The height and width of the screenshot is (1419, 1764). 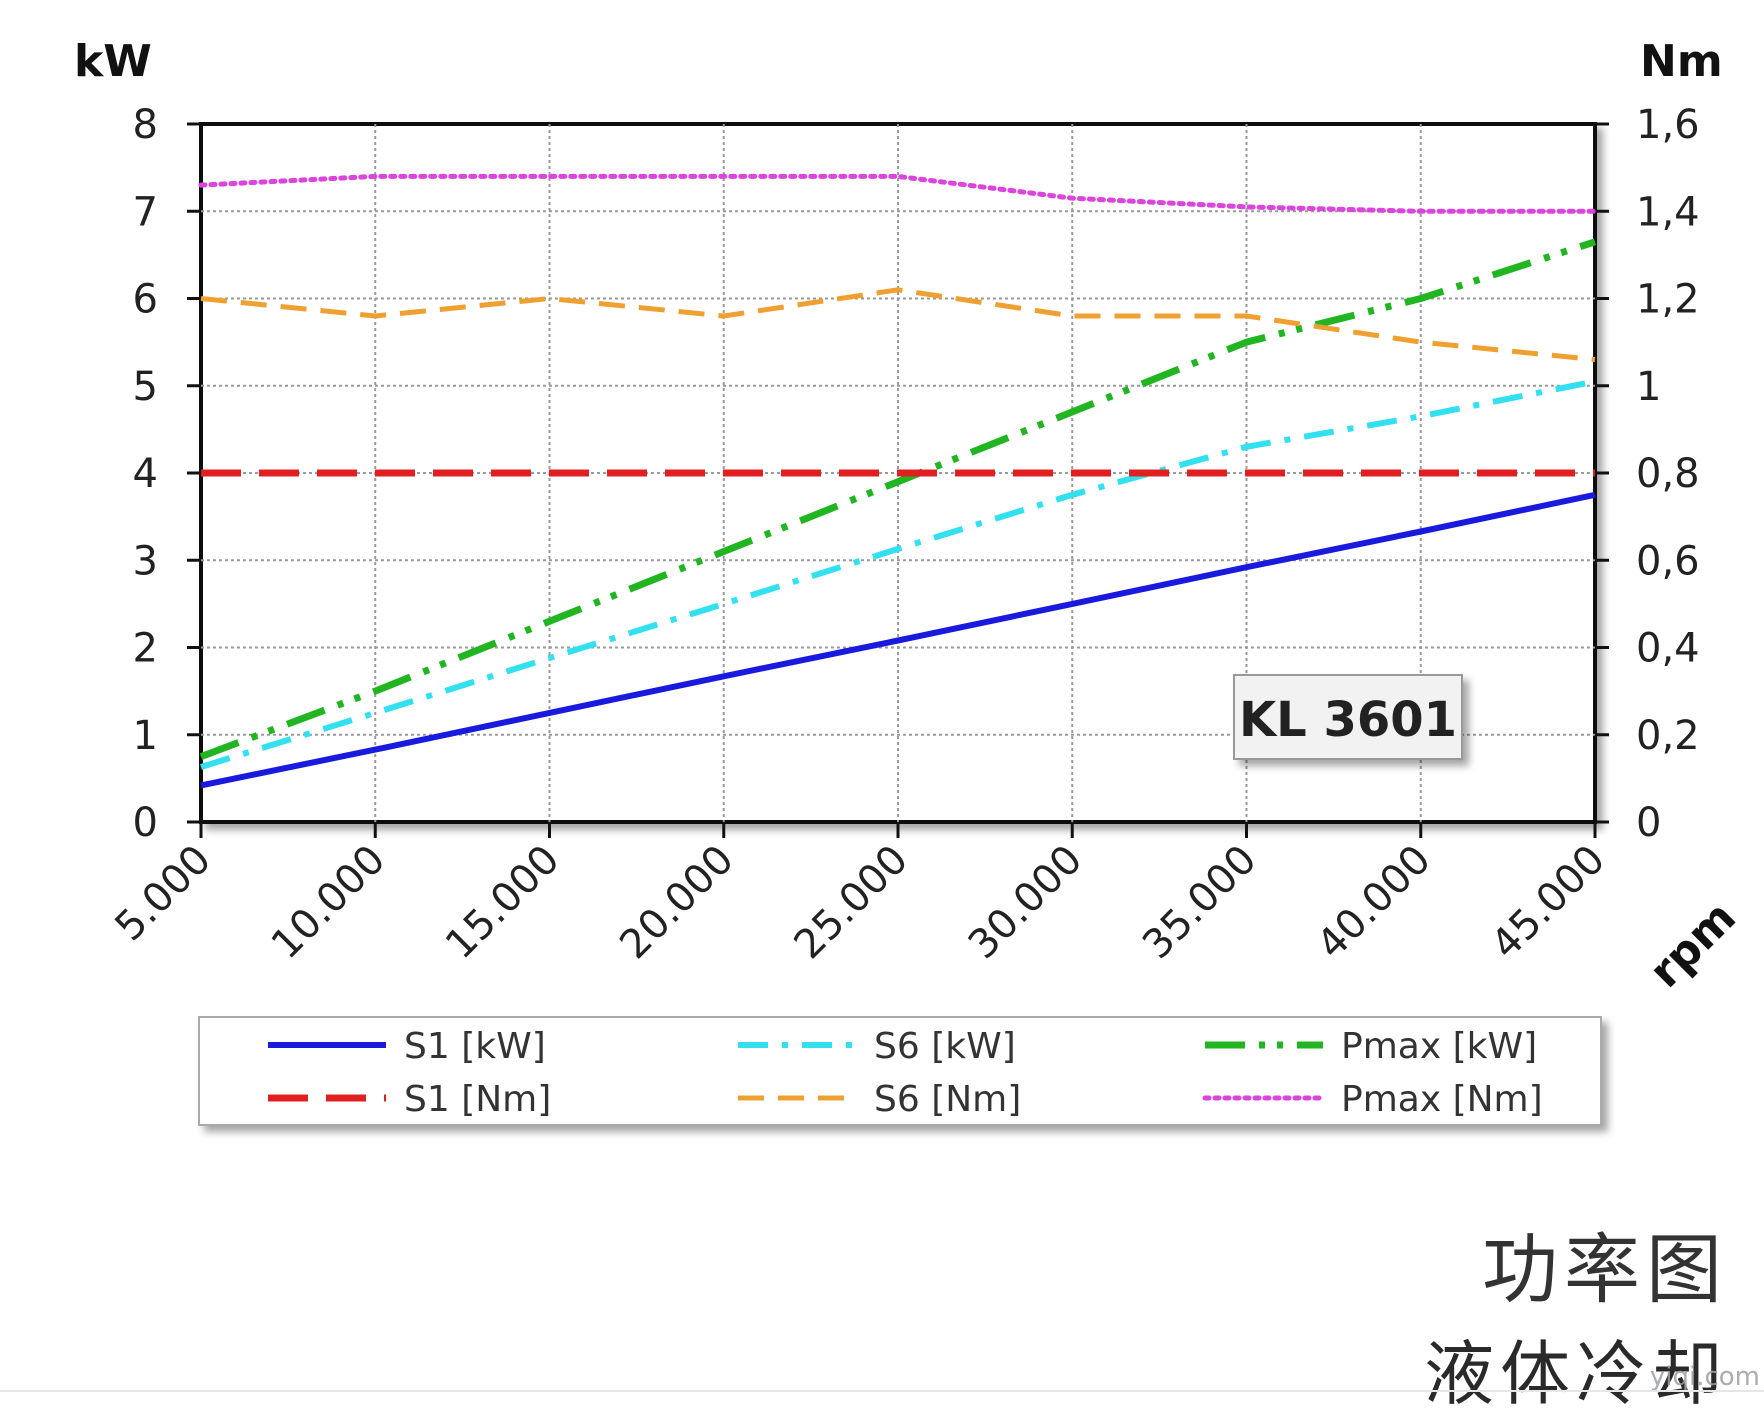 I want to click on y-right-tick-label: 0,2, so click(x=1668, y=736).